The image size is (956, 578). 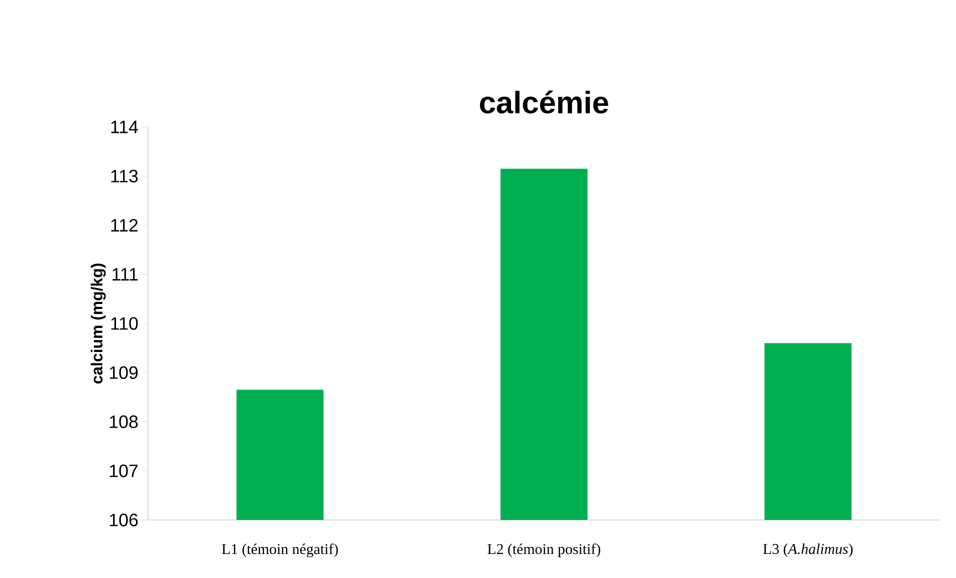 What do you see at coordinates (125, 274) in the screenshot?
I see `y-tick-label: 111` at bounding box center [125, 274].